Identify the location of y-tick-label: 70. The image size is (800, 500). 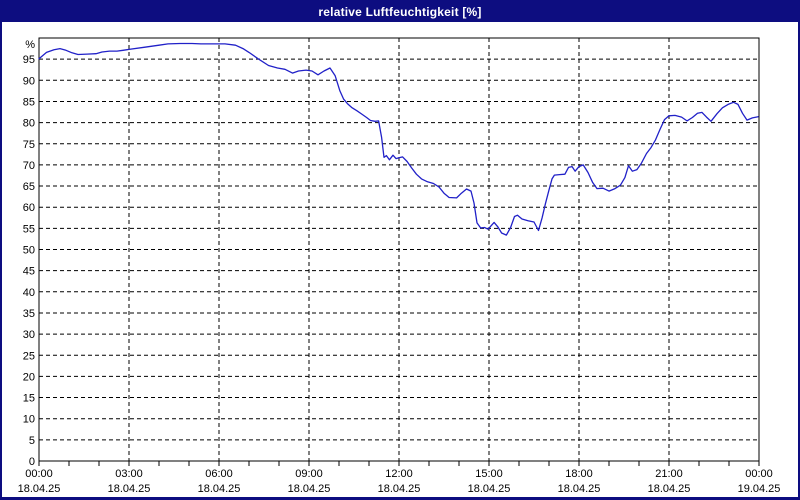
(29, 166).